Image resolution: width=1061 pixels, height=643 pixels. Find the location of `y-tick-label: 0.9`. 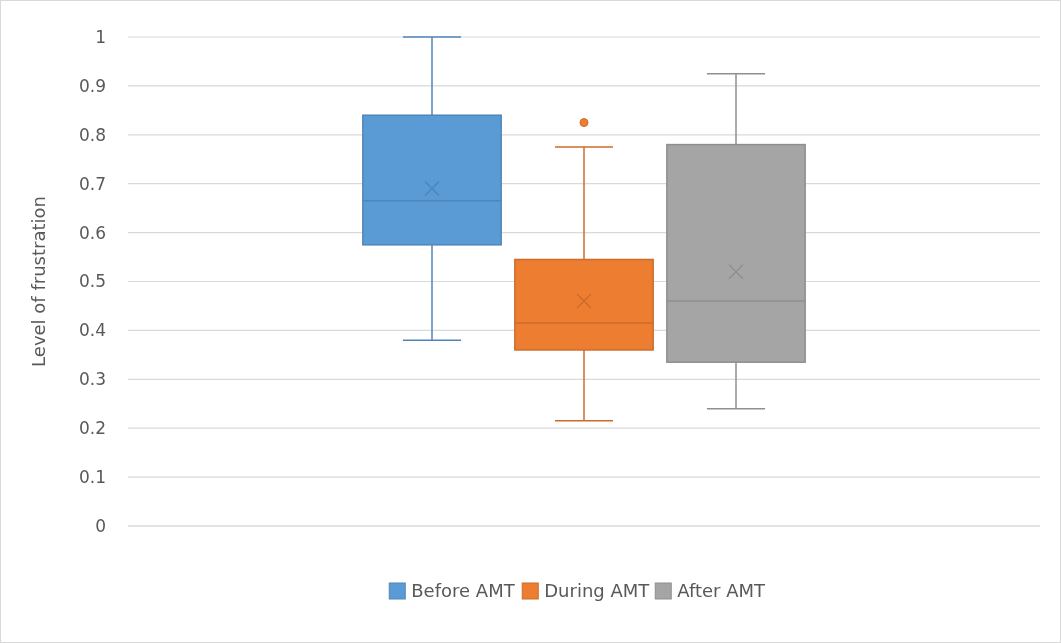

y-tick-label: 0.9 is located at coordinates (92, 85).